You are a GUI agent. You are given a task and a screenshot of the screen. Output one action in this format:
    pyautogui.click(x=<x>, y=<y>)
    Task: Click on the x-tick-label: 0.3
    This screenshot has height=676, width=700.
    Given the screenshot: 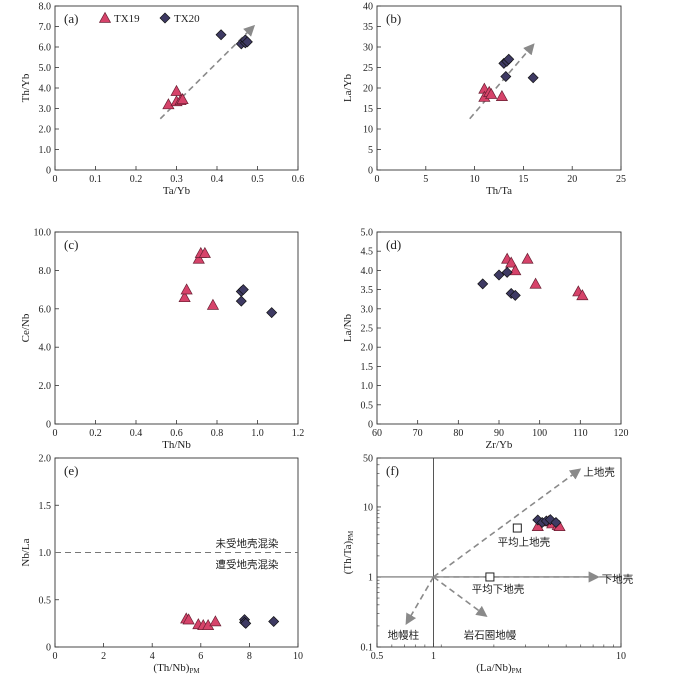 What is the action you would take?
    pyautogui.click(x=176, y=179)
    